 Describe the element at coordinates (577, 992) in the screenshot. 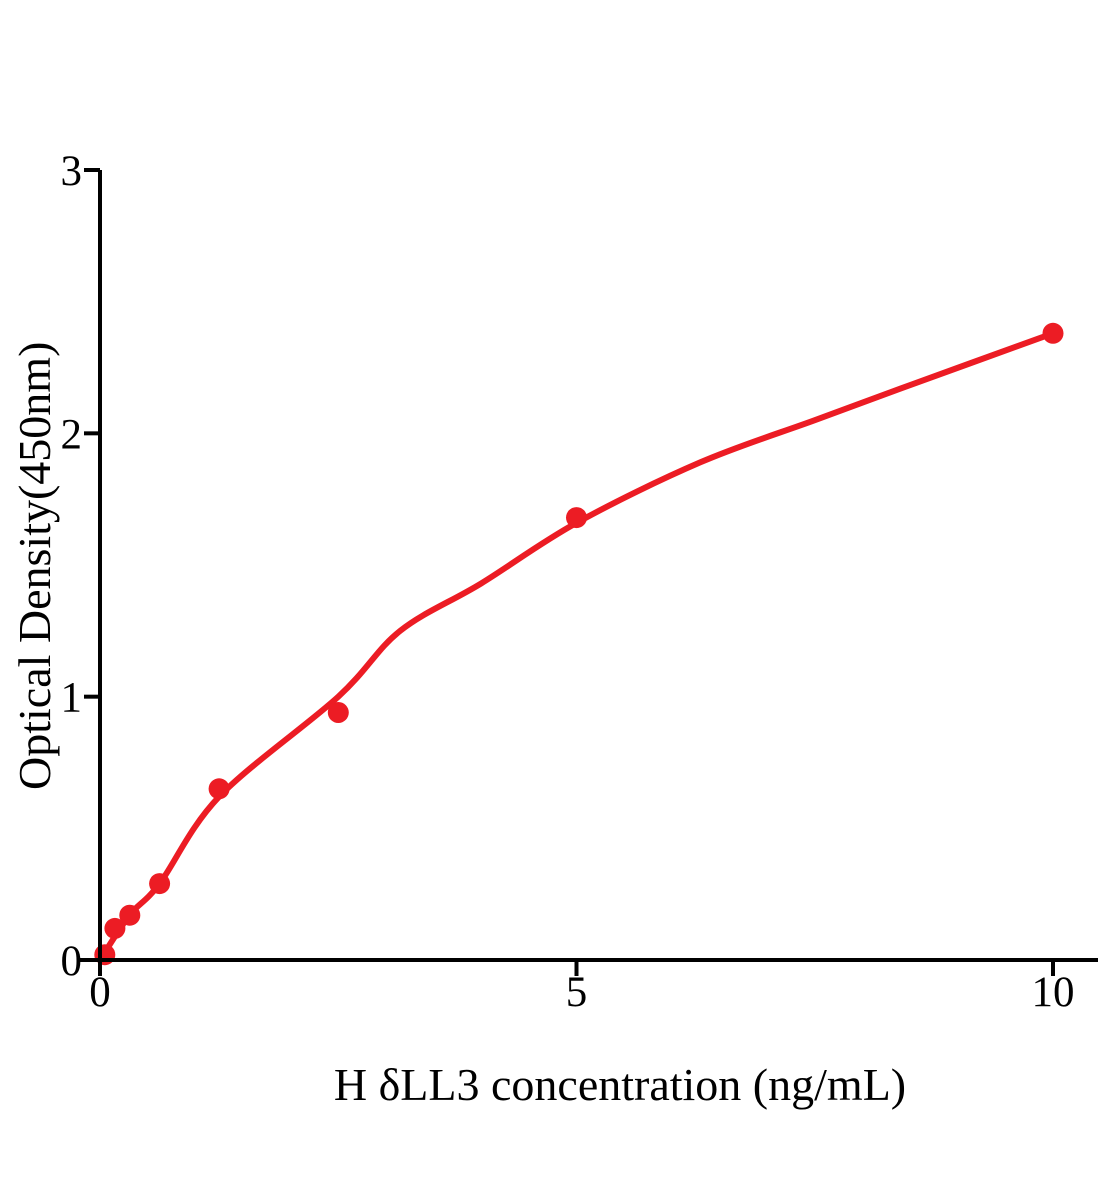

I see `x-tick-label: 5` at that location.